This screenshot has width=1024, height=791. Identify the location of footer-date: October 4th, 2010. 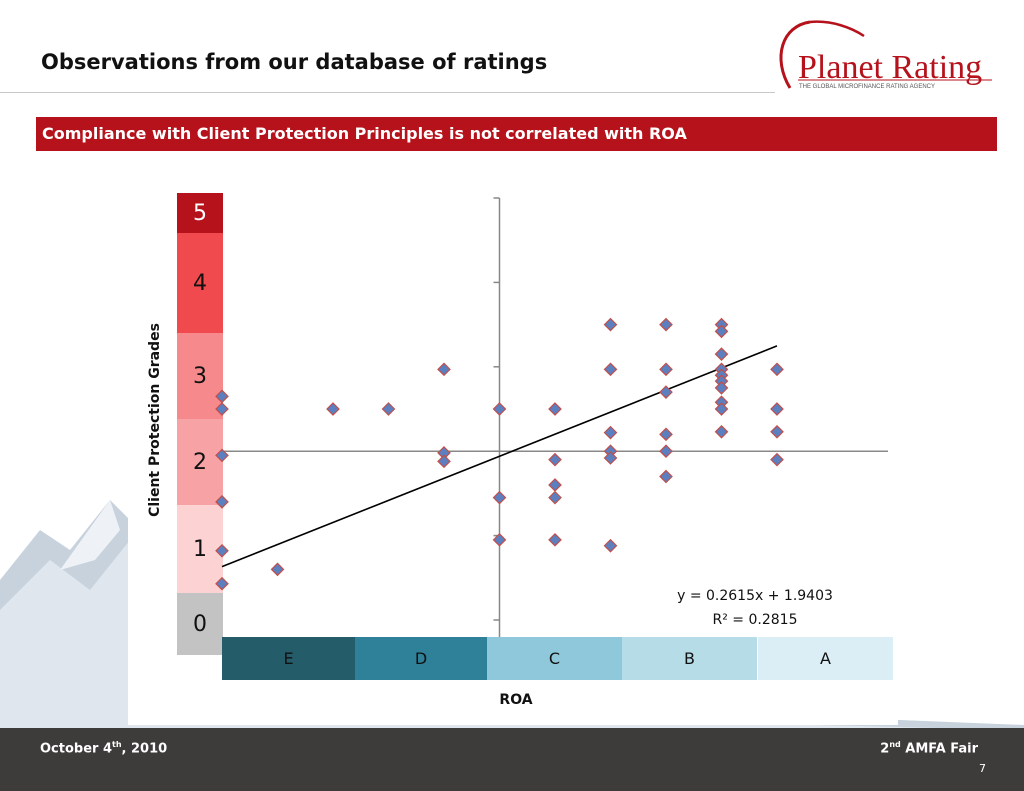
(104, 748).